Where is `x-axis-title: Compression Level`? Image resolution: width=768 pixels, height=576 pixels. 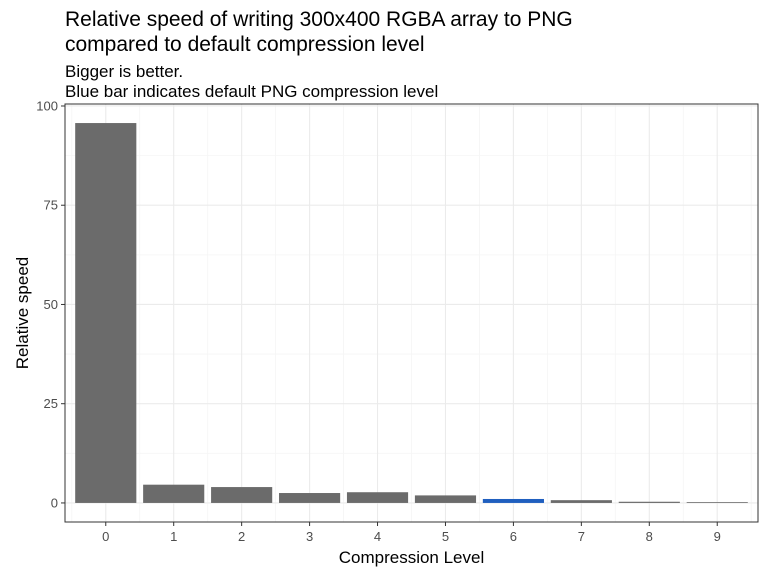 x-axis-title: Compression Level is located at coordinates (412, 557).